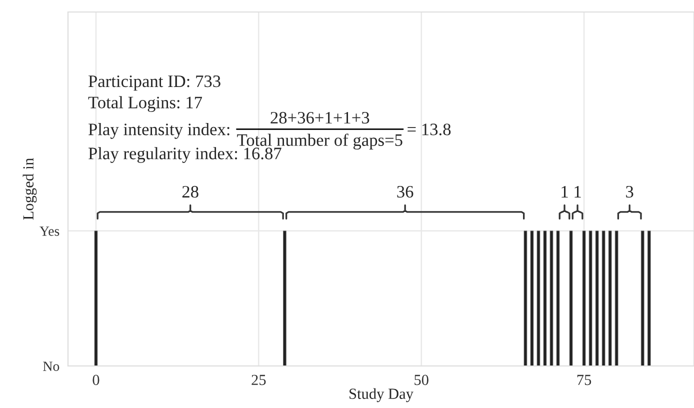 The image size is (694, 408). What do you see at coordinates (405, 192) in the screenshot?
I see `text: 36` at bounding box center [405, 192].